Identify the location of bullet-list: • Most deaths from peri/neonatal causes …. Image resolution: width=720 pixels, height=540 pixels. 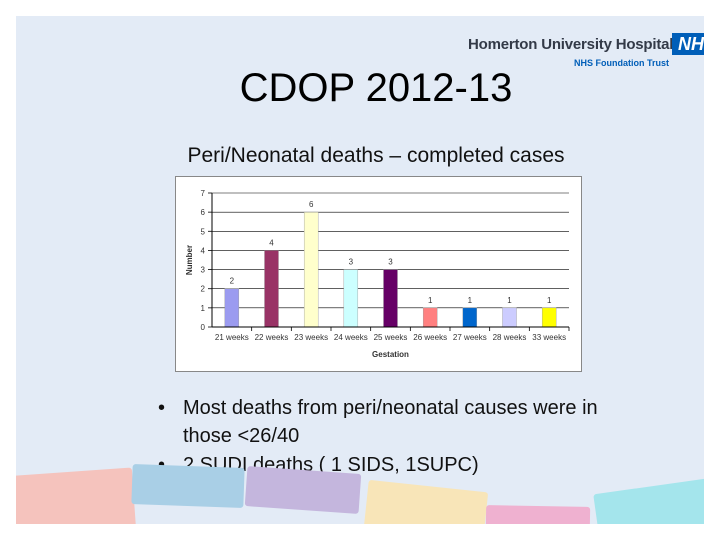
(391, 437).